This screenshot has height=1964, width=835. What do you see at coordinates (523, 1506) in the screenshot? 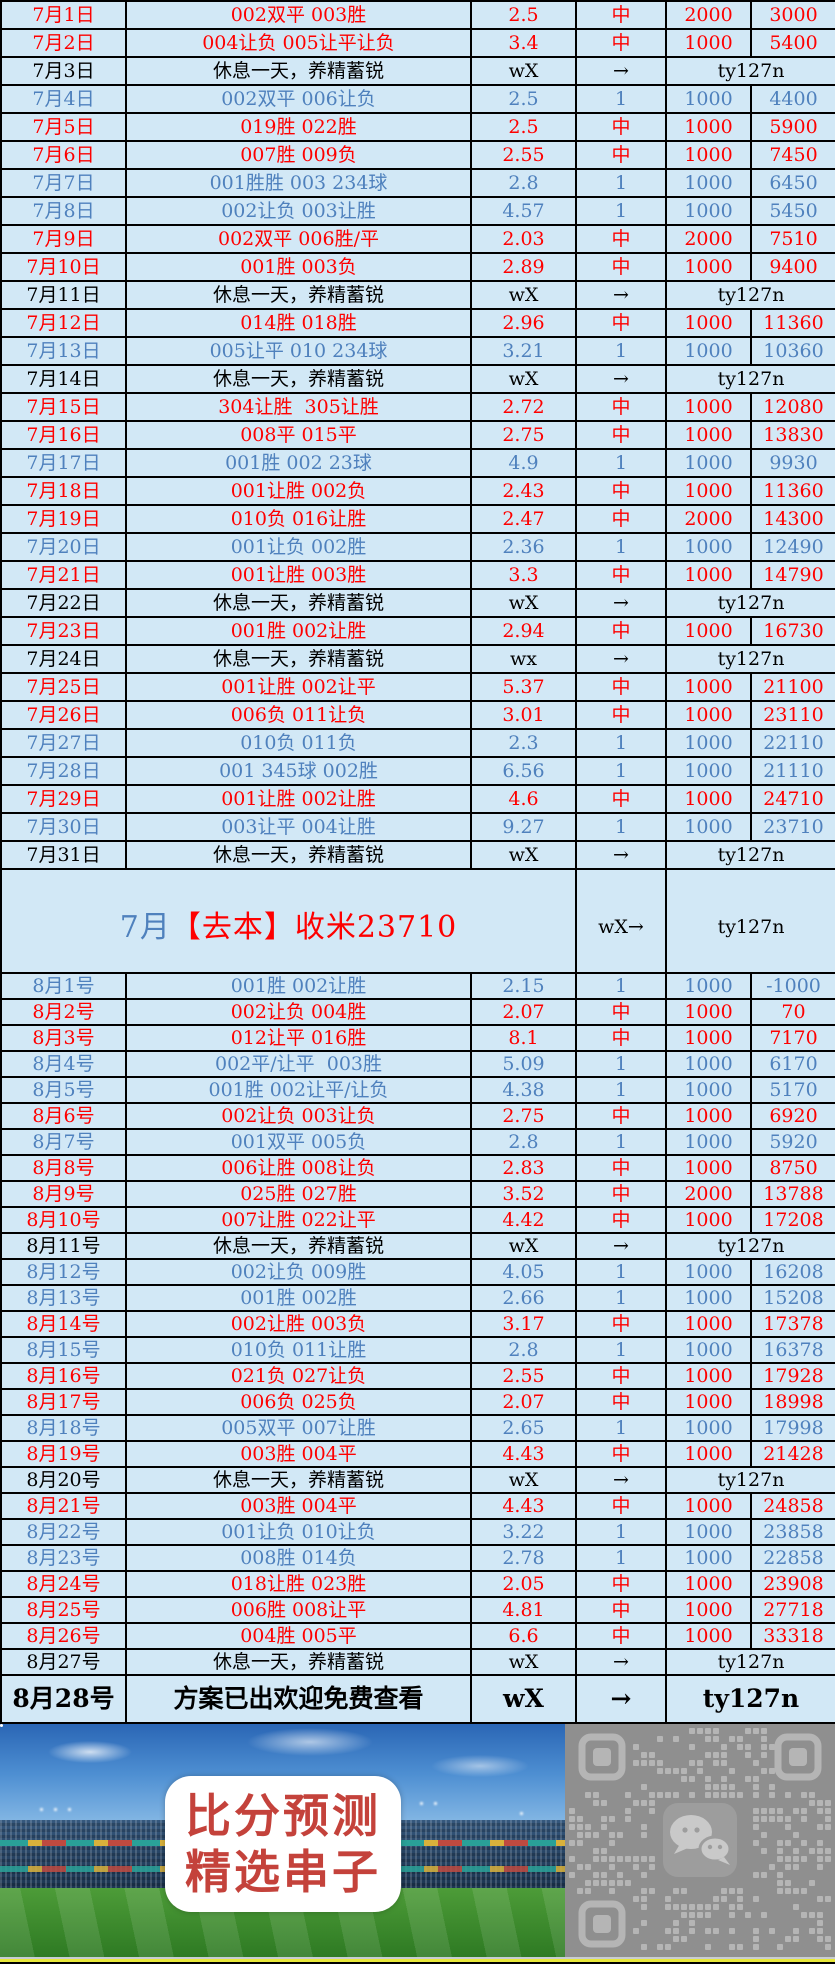
I see `odds-cell: 4.43` at bounding box center [523, 1506].